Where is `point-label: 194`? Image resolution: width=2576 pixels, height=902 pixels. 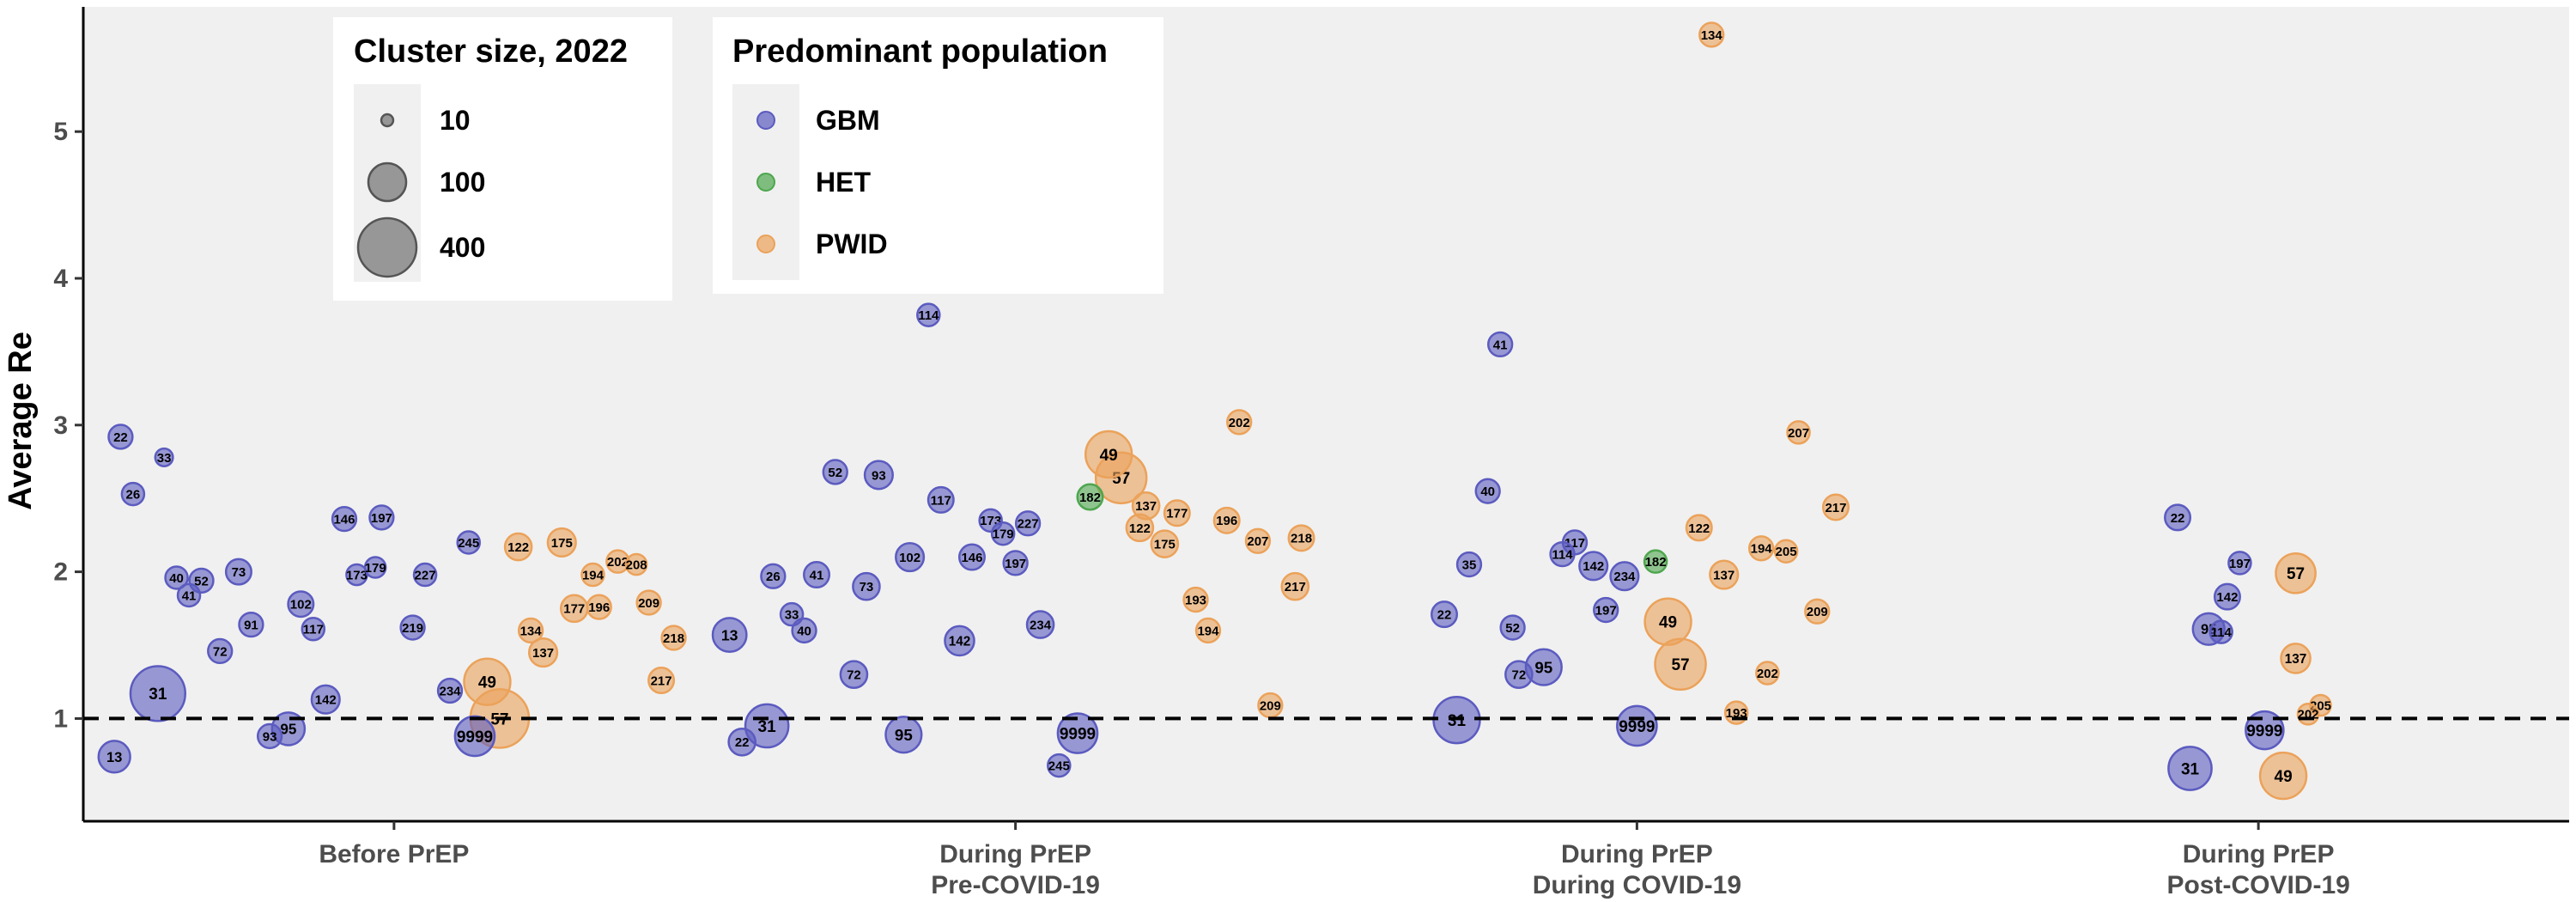 point-label: 194 is located at coordinates (594, 575).